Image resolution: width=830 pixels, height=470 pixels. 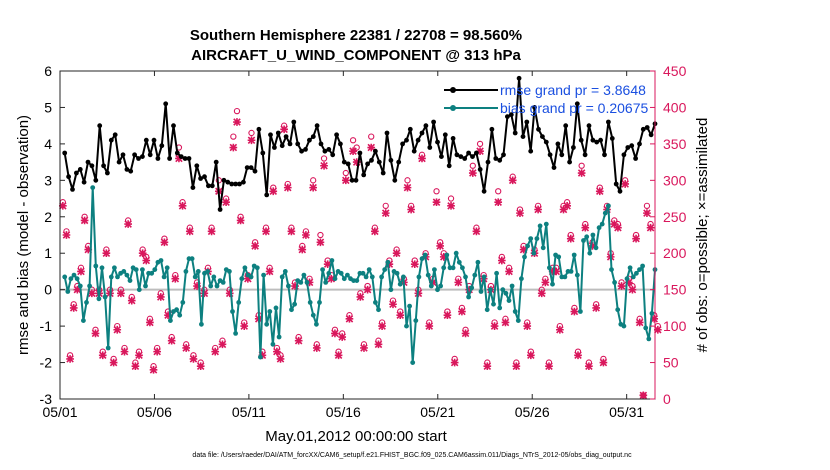 I want to click on legend-rmse-marker, so click(x=453, y=90).